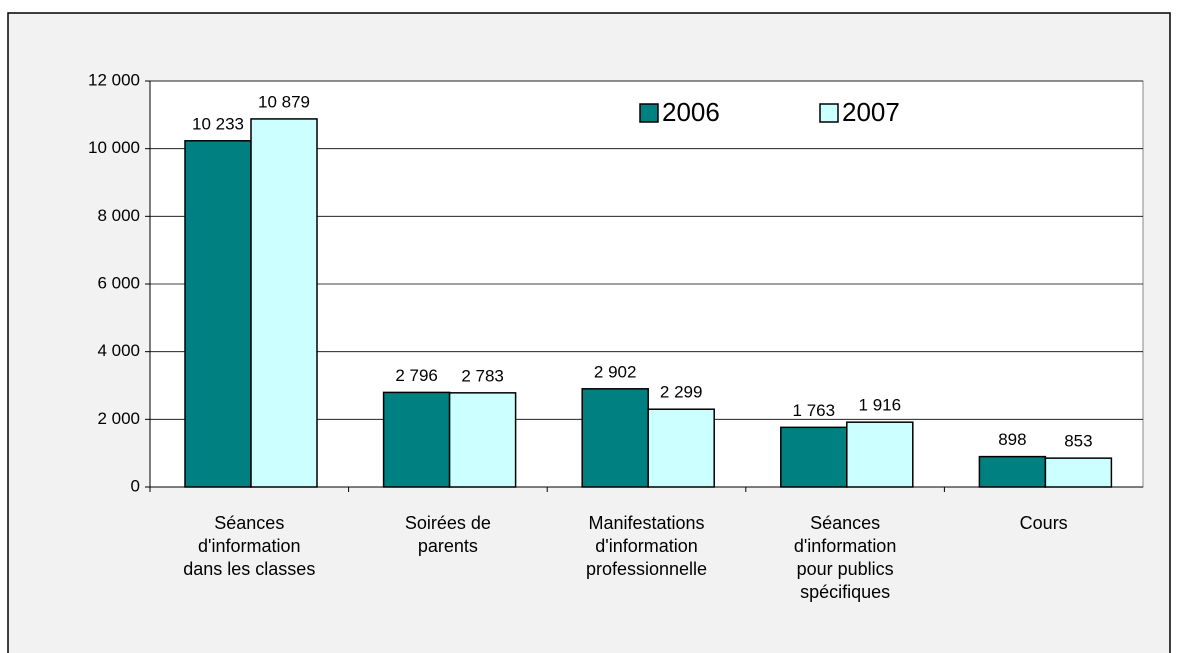 The width and height of the screenshot is (1178, 653). Describe the element at coordinates (1043, 523) in the screenshot. I see `x-tick-label: Cours` at that location.